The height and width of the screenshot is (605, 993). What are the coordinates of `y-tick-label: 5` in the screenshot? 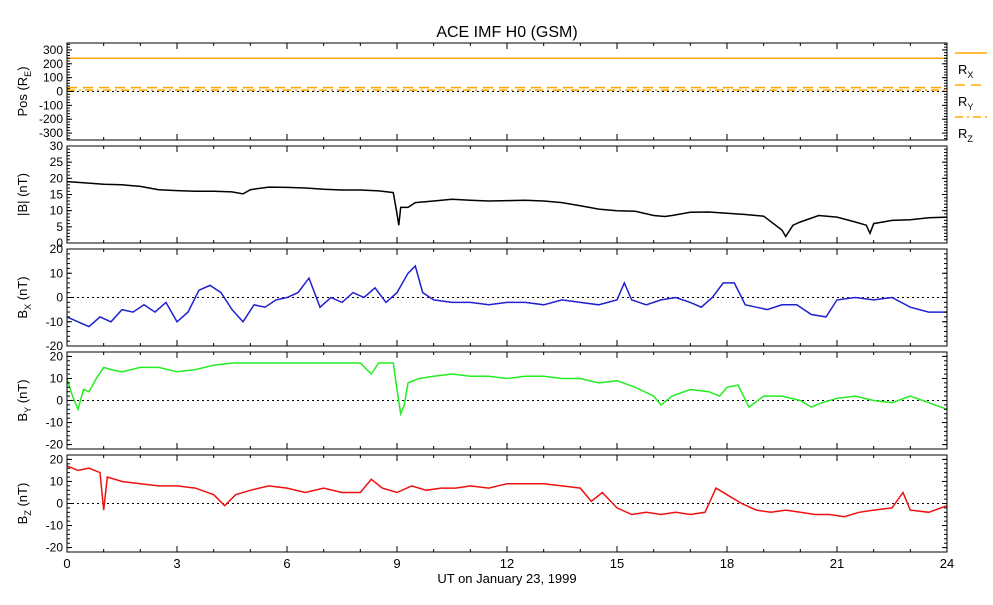 It's located at (59, 227).